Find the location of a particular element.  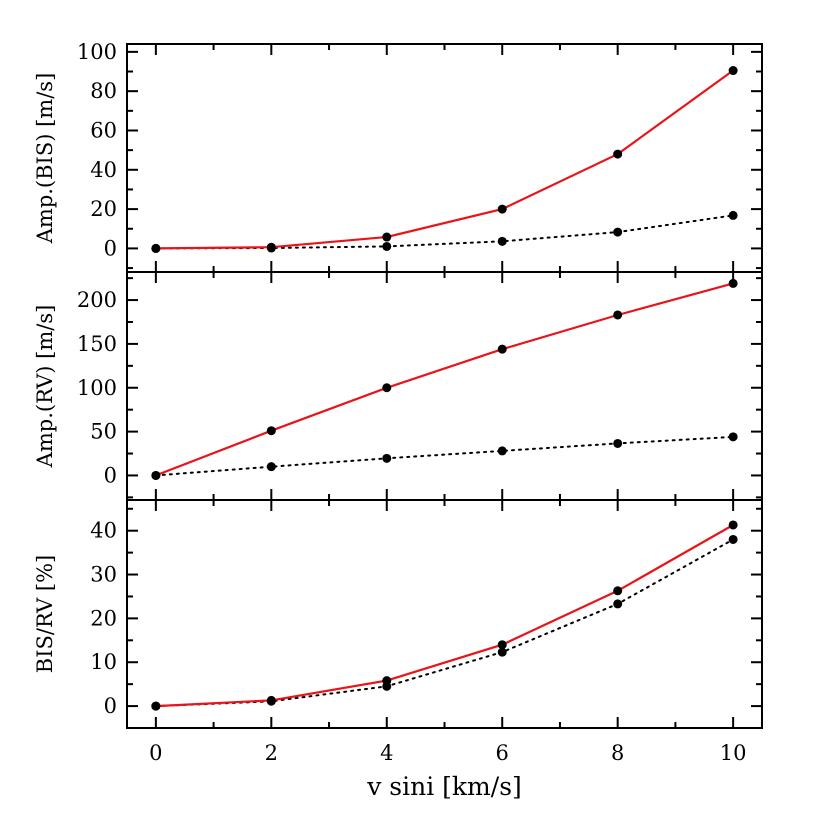

y-tick-label: 10 is located at coordinates (103, 662).